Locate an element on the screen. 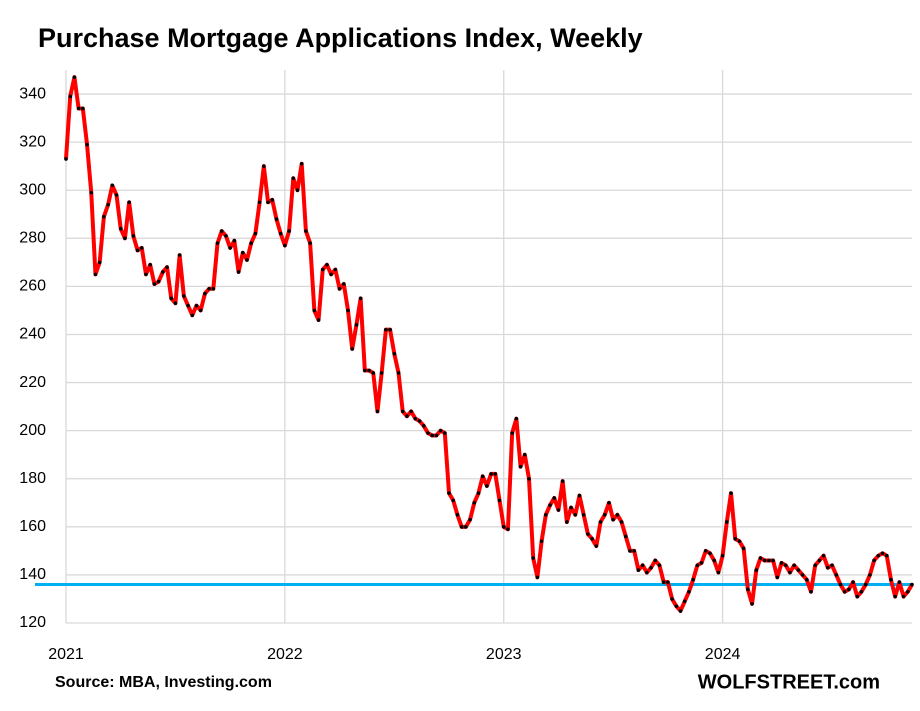  y-tick-label: 180 is located at coordinates (32, 478).